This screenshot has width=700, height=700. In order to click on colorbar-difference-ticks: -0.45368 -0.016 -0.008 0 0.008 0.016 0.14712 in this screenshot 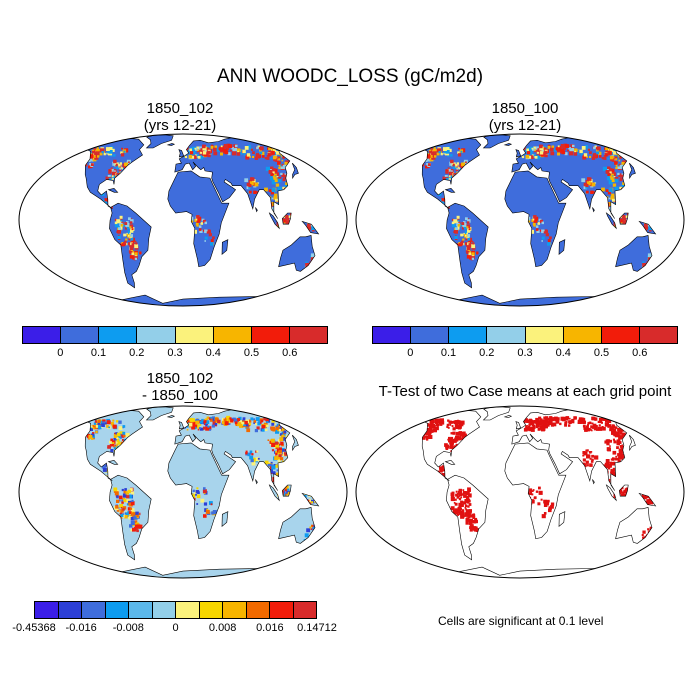, I will do `click(174, 629)`.